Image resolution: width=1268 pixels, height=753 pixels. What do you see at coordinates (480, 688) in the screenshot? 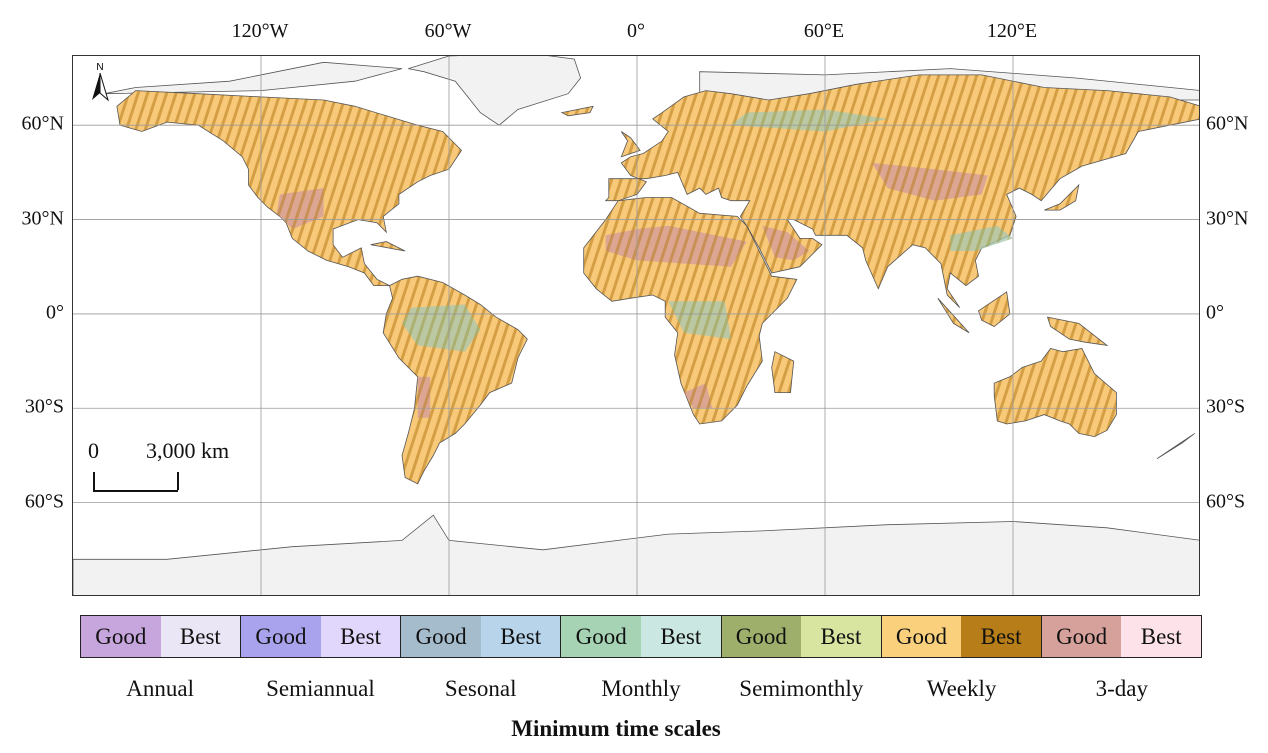
I see `time-scale-name: Sesonal` at bounding box center [480, 688].